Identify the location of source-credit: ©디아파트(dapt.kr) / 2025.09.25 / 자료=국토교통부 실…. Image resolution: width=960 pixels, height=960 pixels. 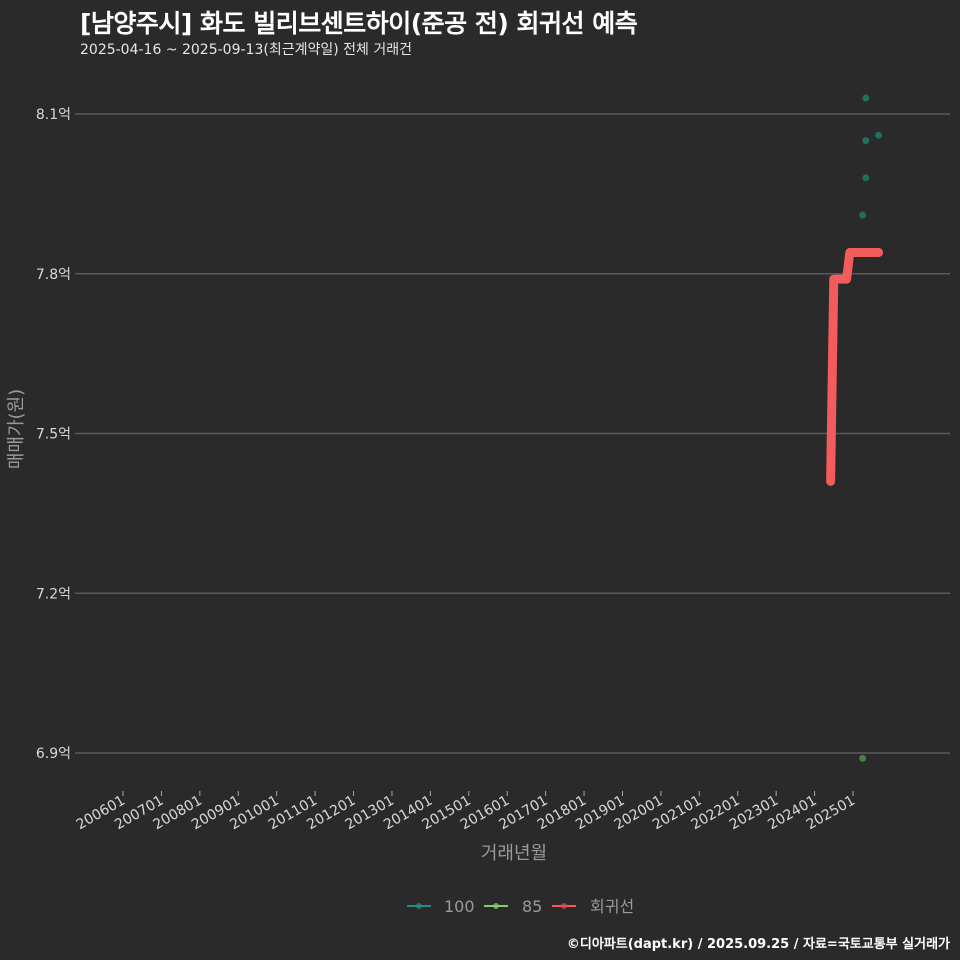
(758, 944).